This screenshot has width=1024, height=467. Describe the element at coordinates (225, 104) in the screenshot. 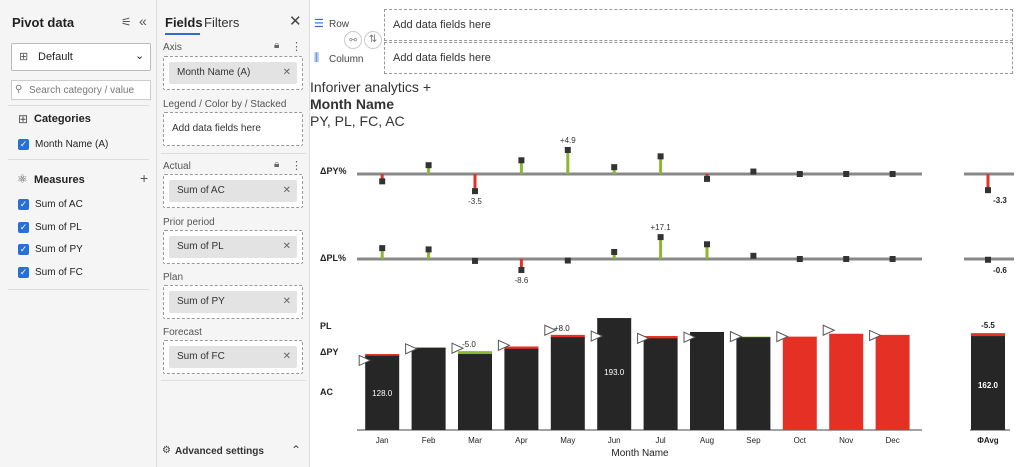

I see `legend-label: Legend / Color by / Stacked` at that location.